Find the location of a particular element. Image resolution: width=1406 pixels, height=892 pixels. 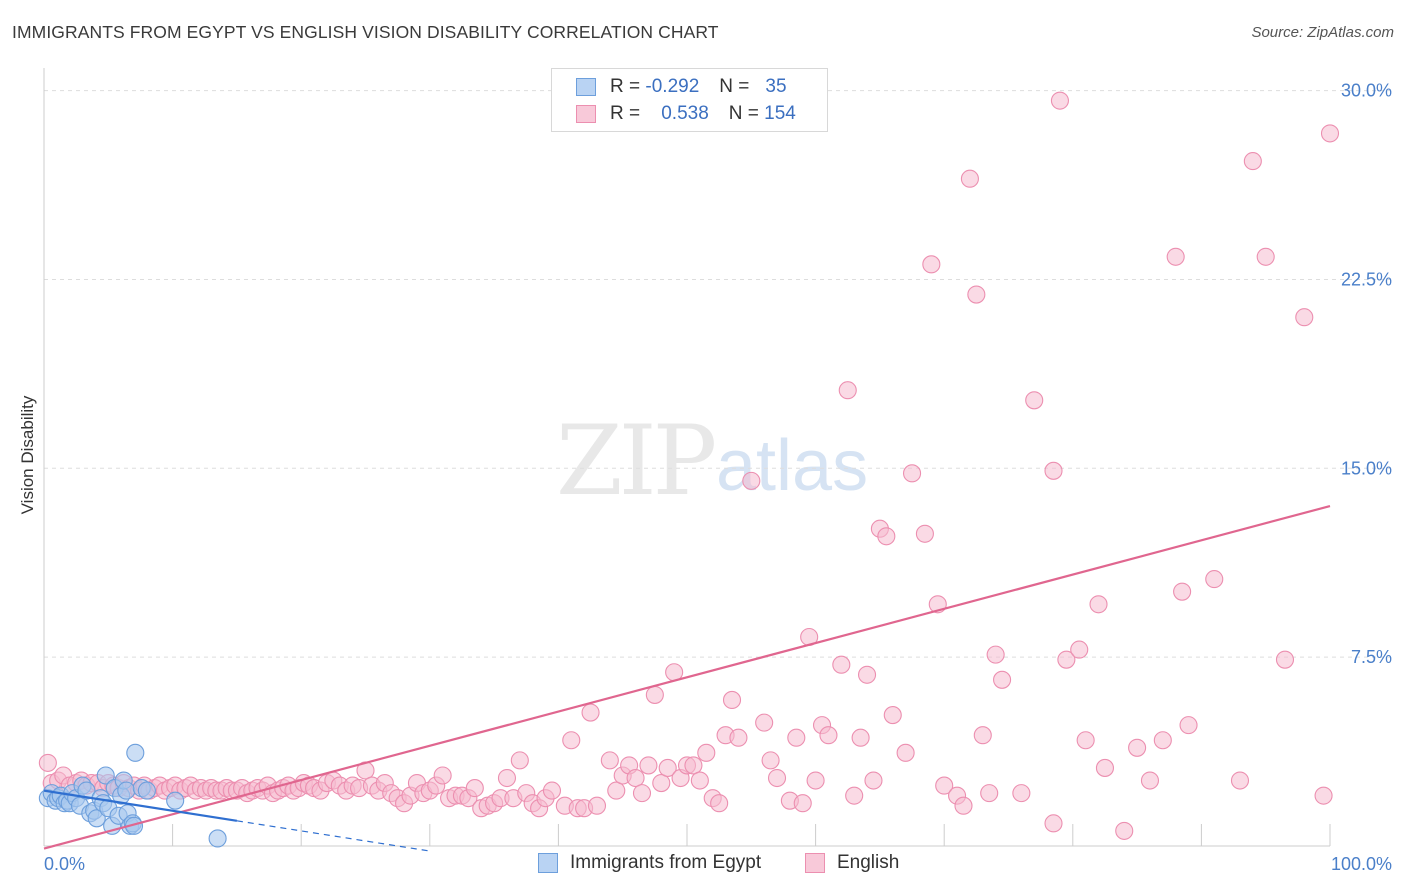

legend-label-english: English is located at coordinates (868, 862).